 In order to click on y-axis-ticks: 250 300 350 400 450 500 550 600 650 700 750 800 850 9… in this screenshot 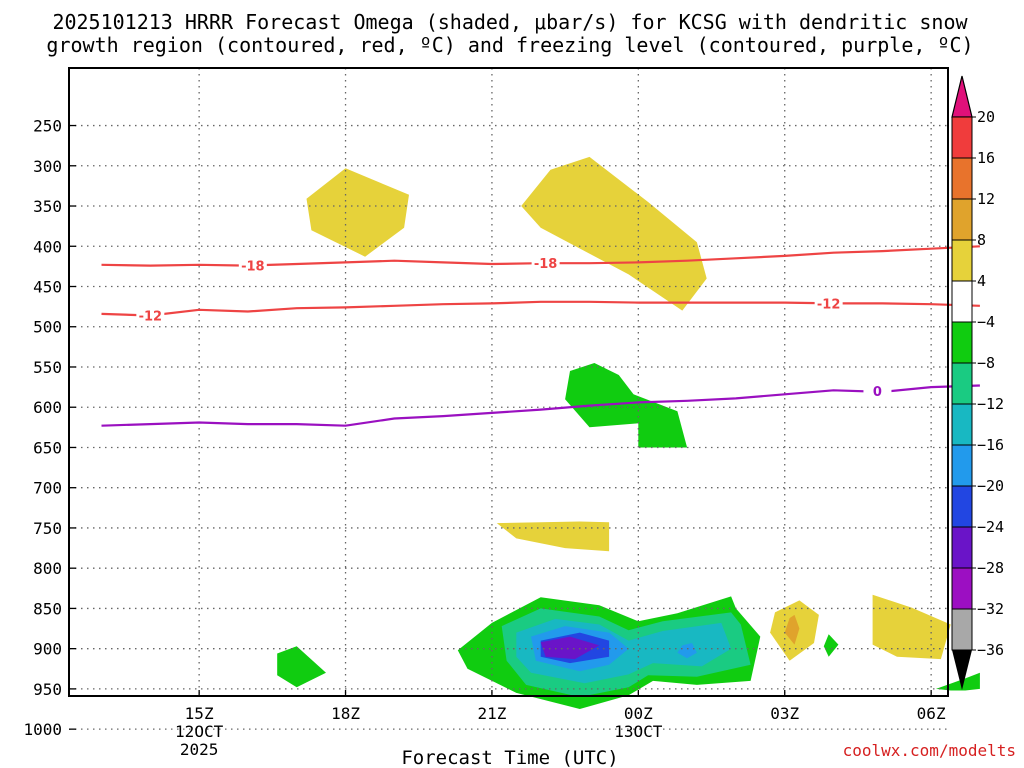, I will do `click(49, 428)`.